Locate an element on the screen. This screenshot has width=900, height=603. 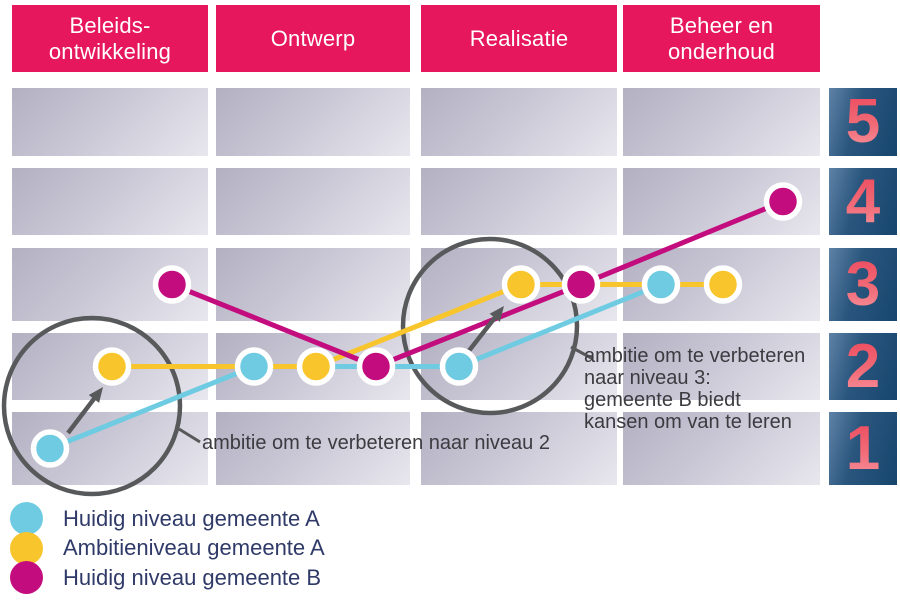
level-number: 5 is located at coordinates (863, 121).